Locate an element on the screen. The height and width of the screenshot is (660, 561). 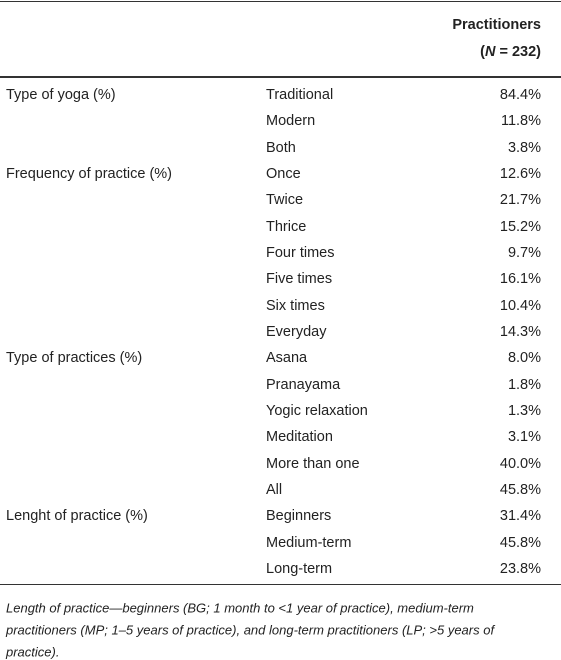
item-value: 23.8% is located at coordinates (520, 568).